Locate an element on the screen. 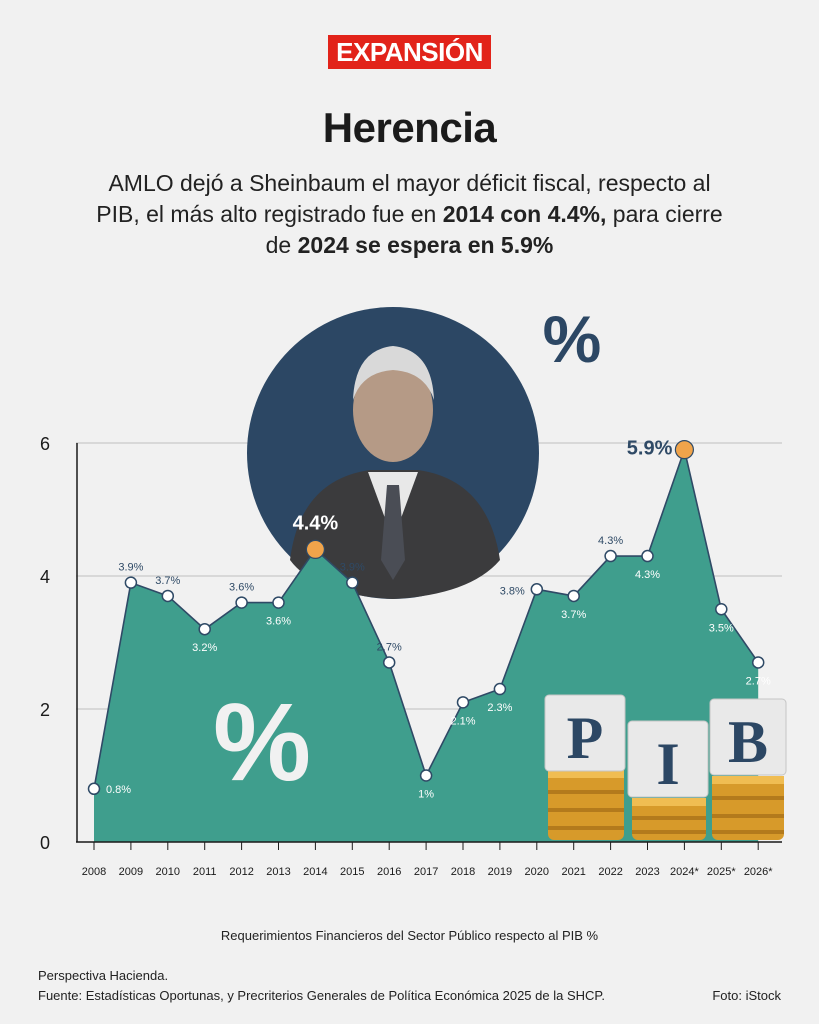  data-label: 3.5% is located at coordinates (721, 628).